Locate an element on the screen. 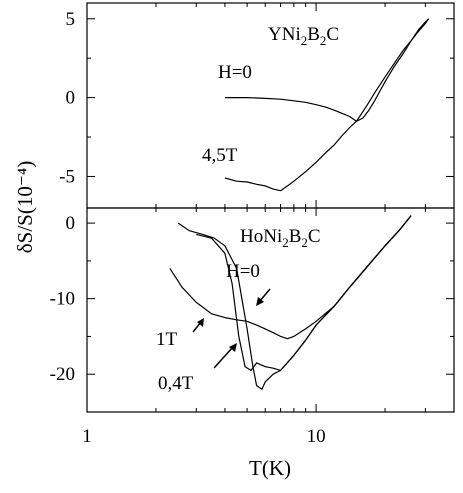 The width and height of the screenshot is (463, 493). bottom-1t-label: 1T is located at coordinates (167, 339).